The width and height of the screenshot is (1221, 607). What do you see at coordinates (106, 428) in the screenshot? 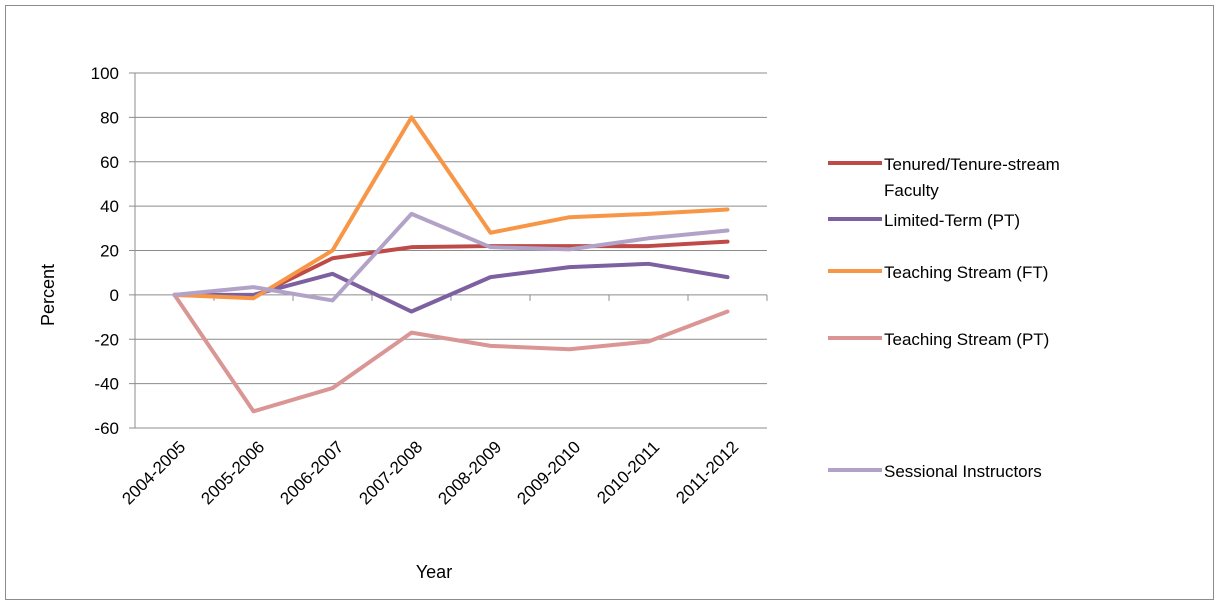
I see `y-tick-label: -60` at bounding box center [106, 428].